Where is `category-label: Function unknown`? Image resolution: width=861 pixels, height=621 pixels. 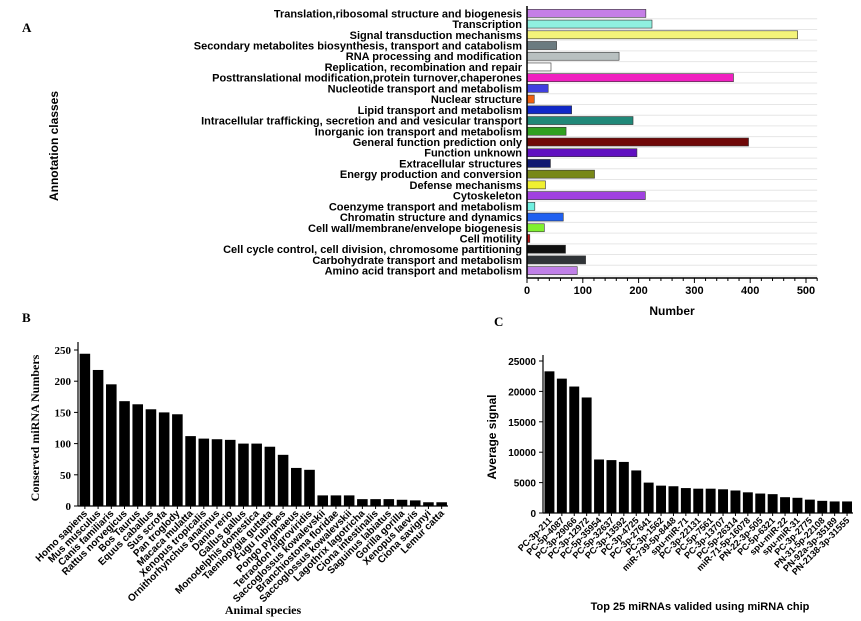
category-label: Function unknown is located at coordinates (473, 154).